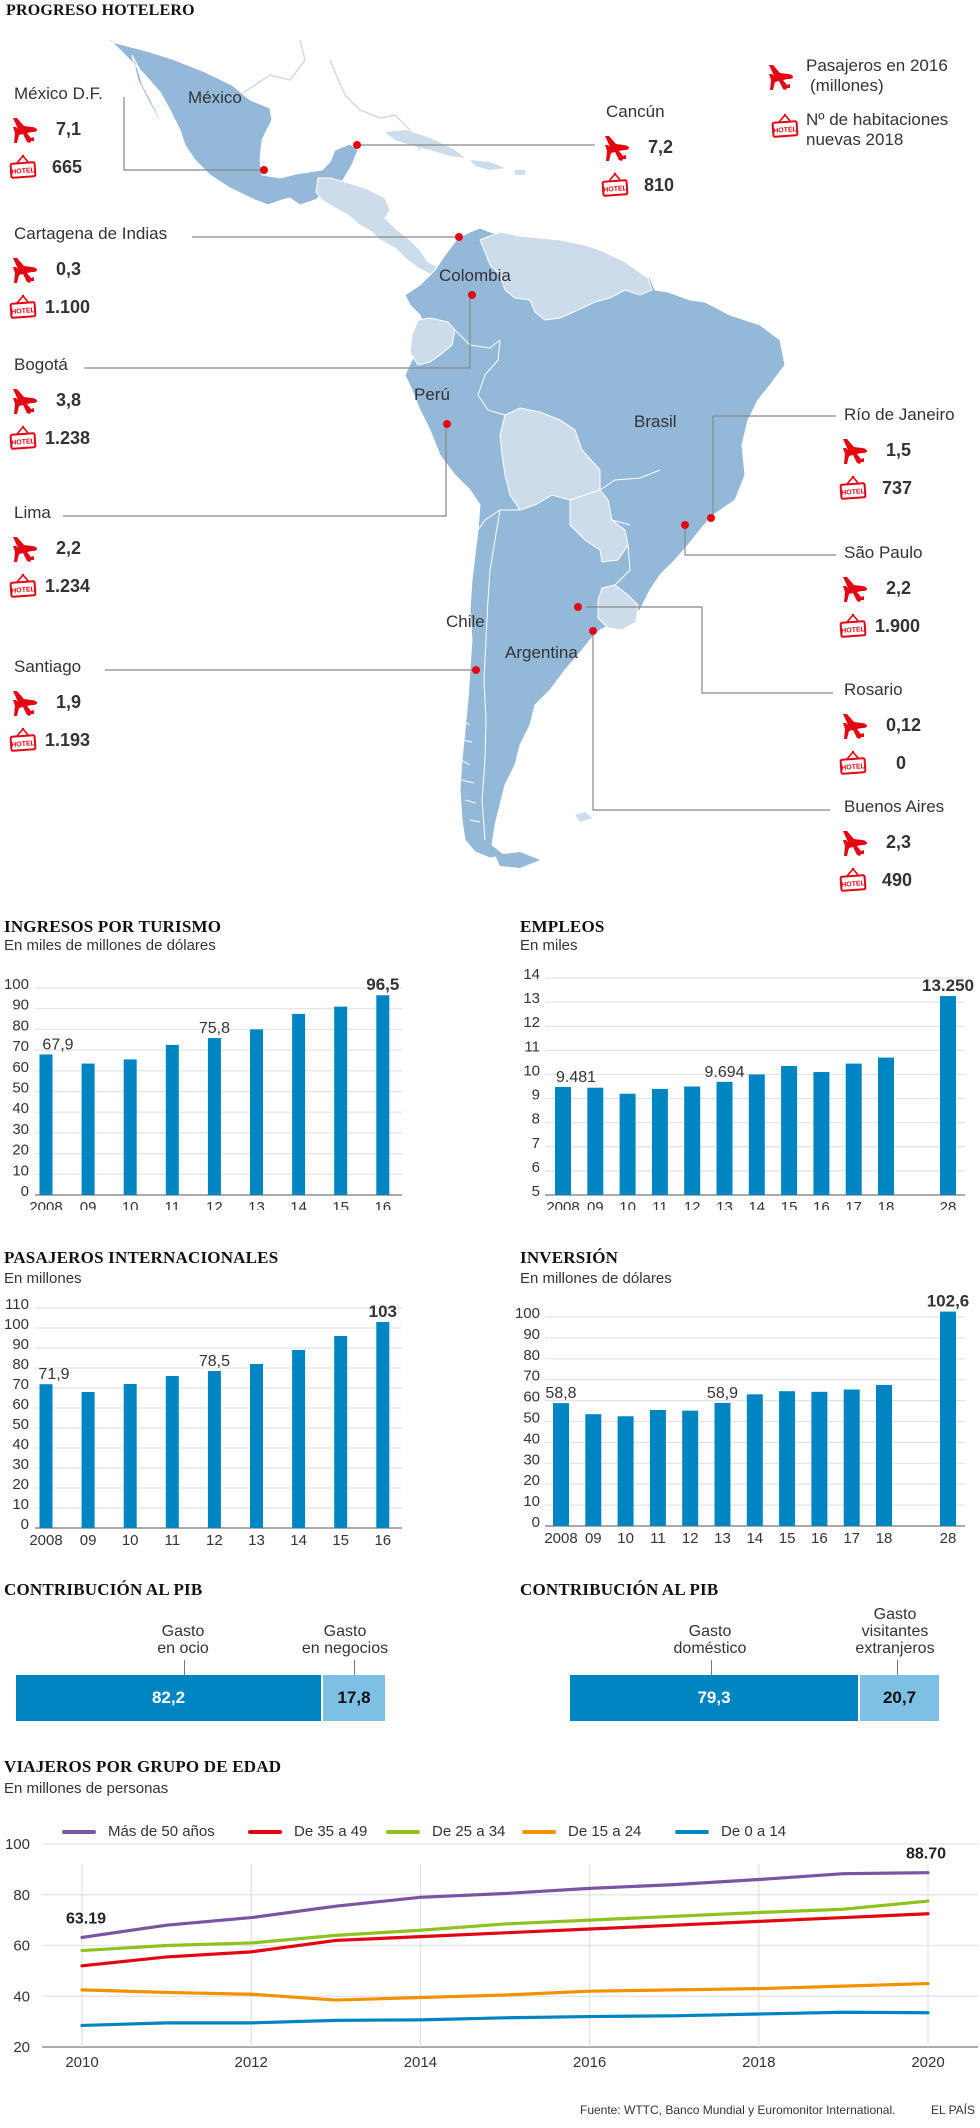 Image resolution: width=980 pixels, height=2128 pixels. I want to click on legend-item: De 25 a 34, so click(445, 1831).